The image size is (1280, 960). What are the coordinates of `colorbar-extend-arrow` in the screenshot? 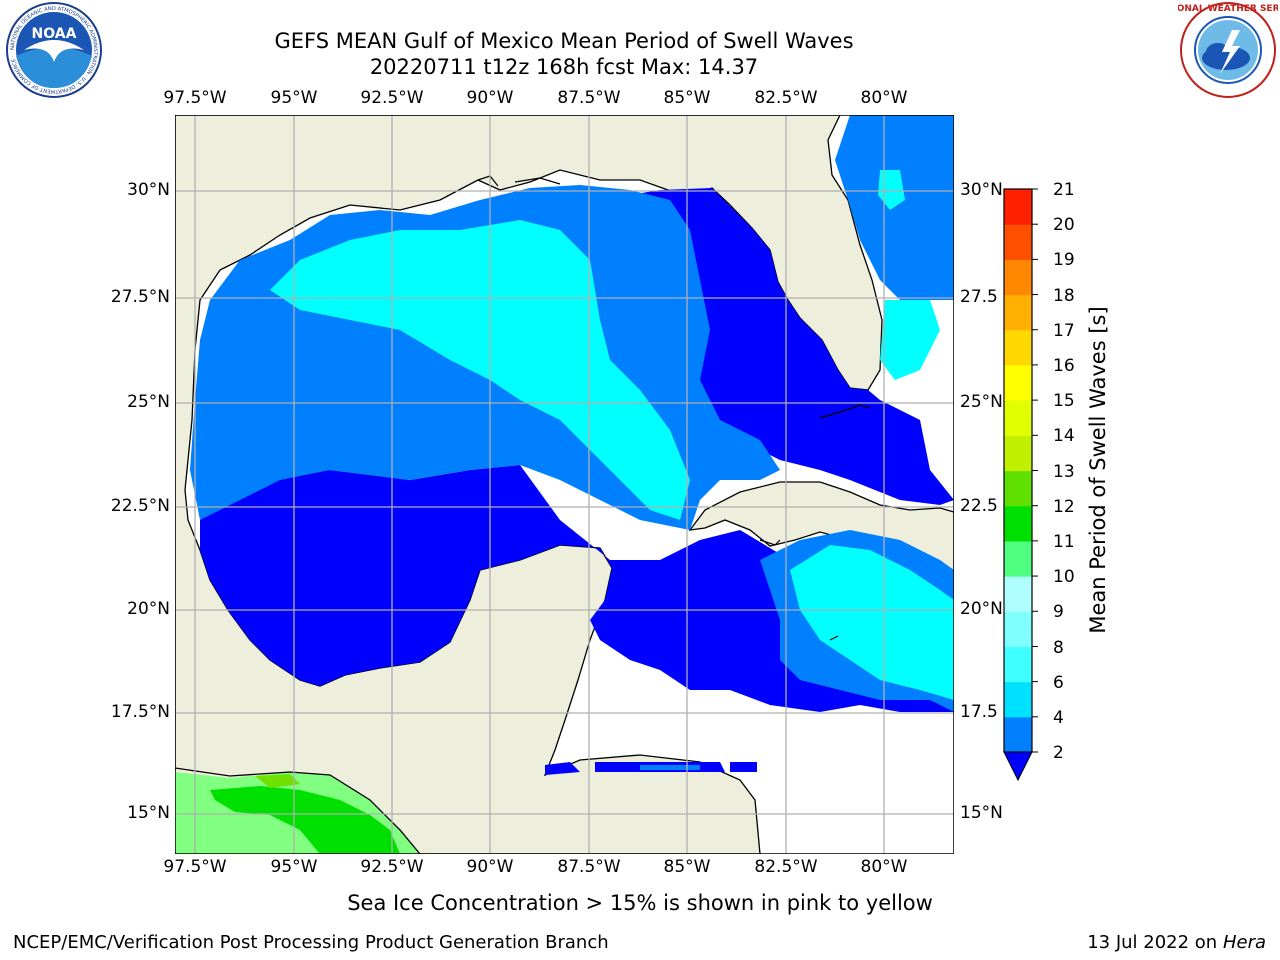 It's located at (1018, 766).